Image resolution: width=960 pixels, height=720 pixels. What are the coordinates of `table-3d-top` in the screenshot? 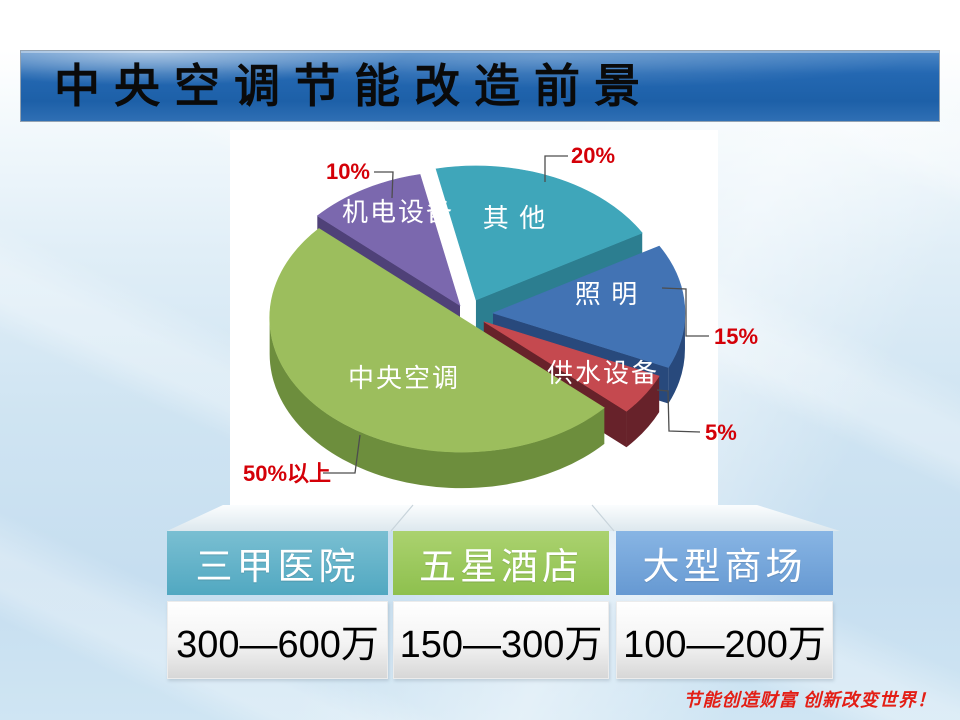 It's located at (503, 518).